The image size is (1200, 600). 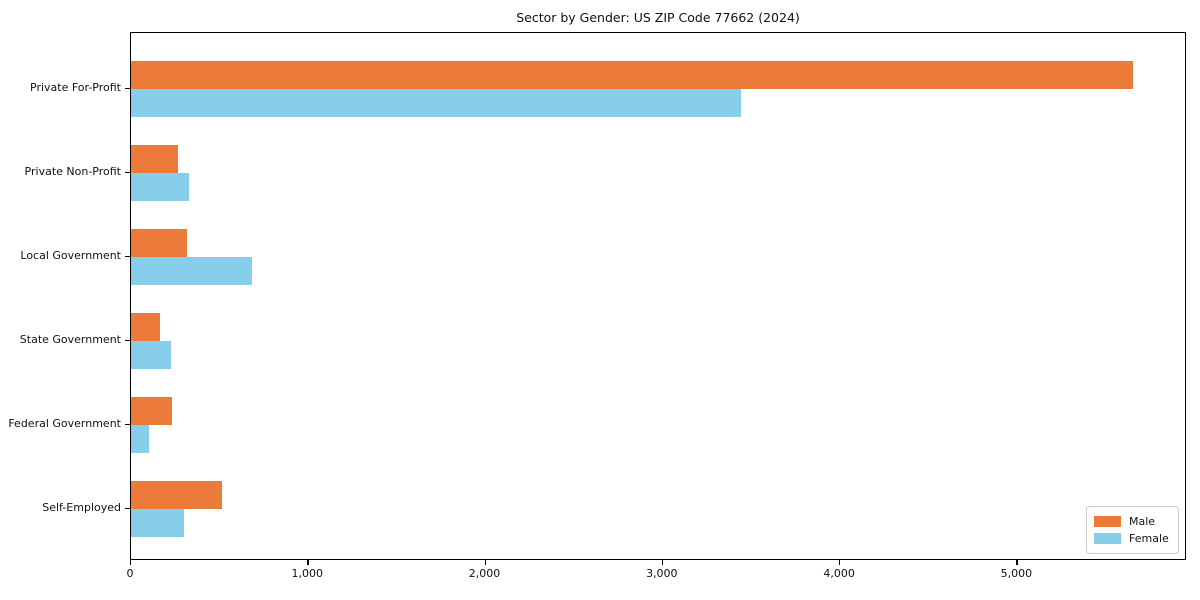 What do you see at coordinates (70, 255) in the screenshot?
I see `ytick-label-local-government: Local Government` at bounding box center [70, 255].